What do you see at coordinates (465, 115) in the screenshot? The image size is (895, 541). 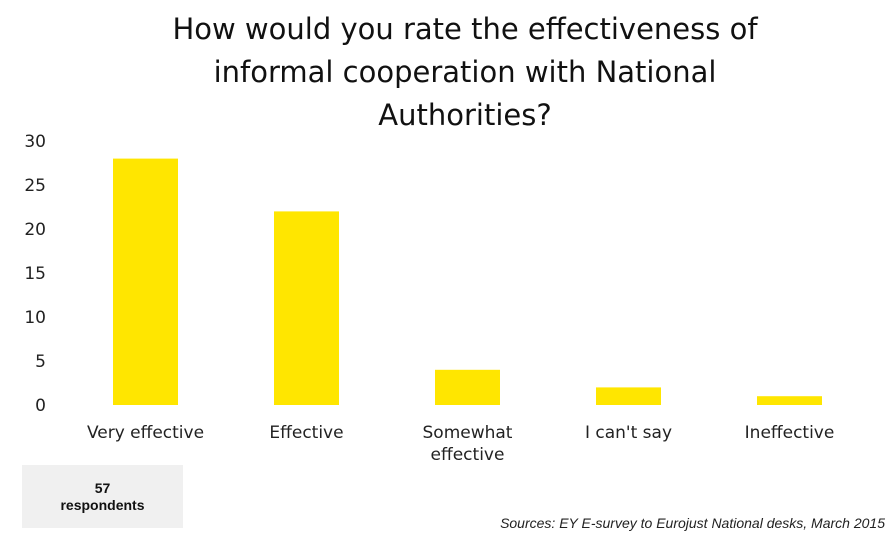 I see `chart-title-line: Authorities?` at bounding box center [465, 115].